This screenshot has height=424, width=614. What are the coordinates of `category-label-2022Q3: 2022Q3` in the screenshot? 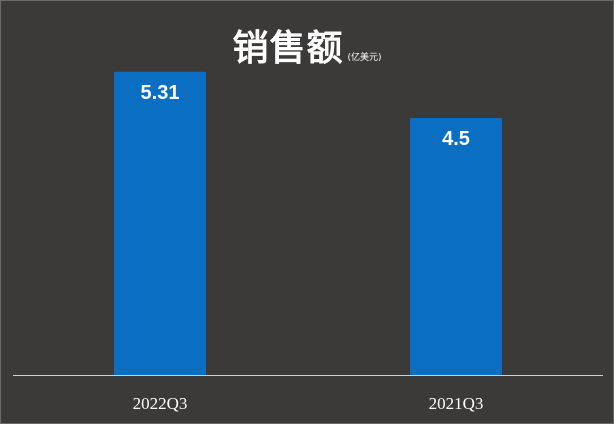 It's located at (160, 403).